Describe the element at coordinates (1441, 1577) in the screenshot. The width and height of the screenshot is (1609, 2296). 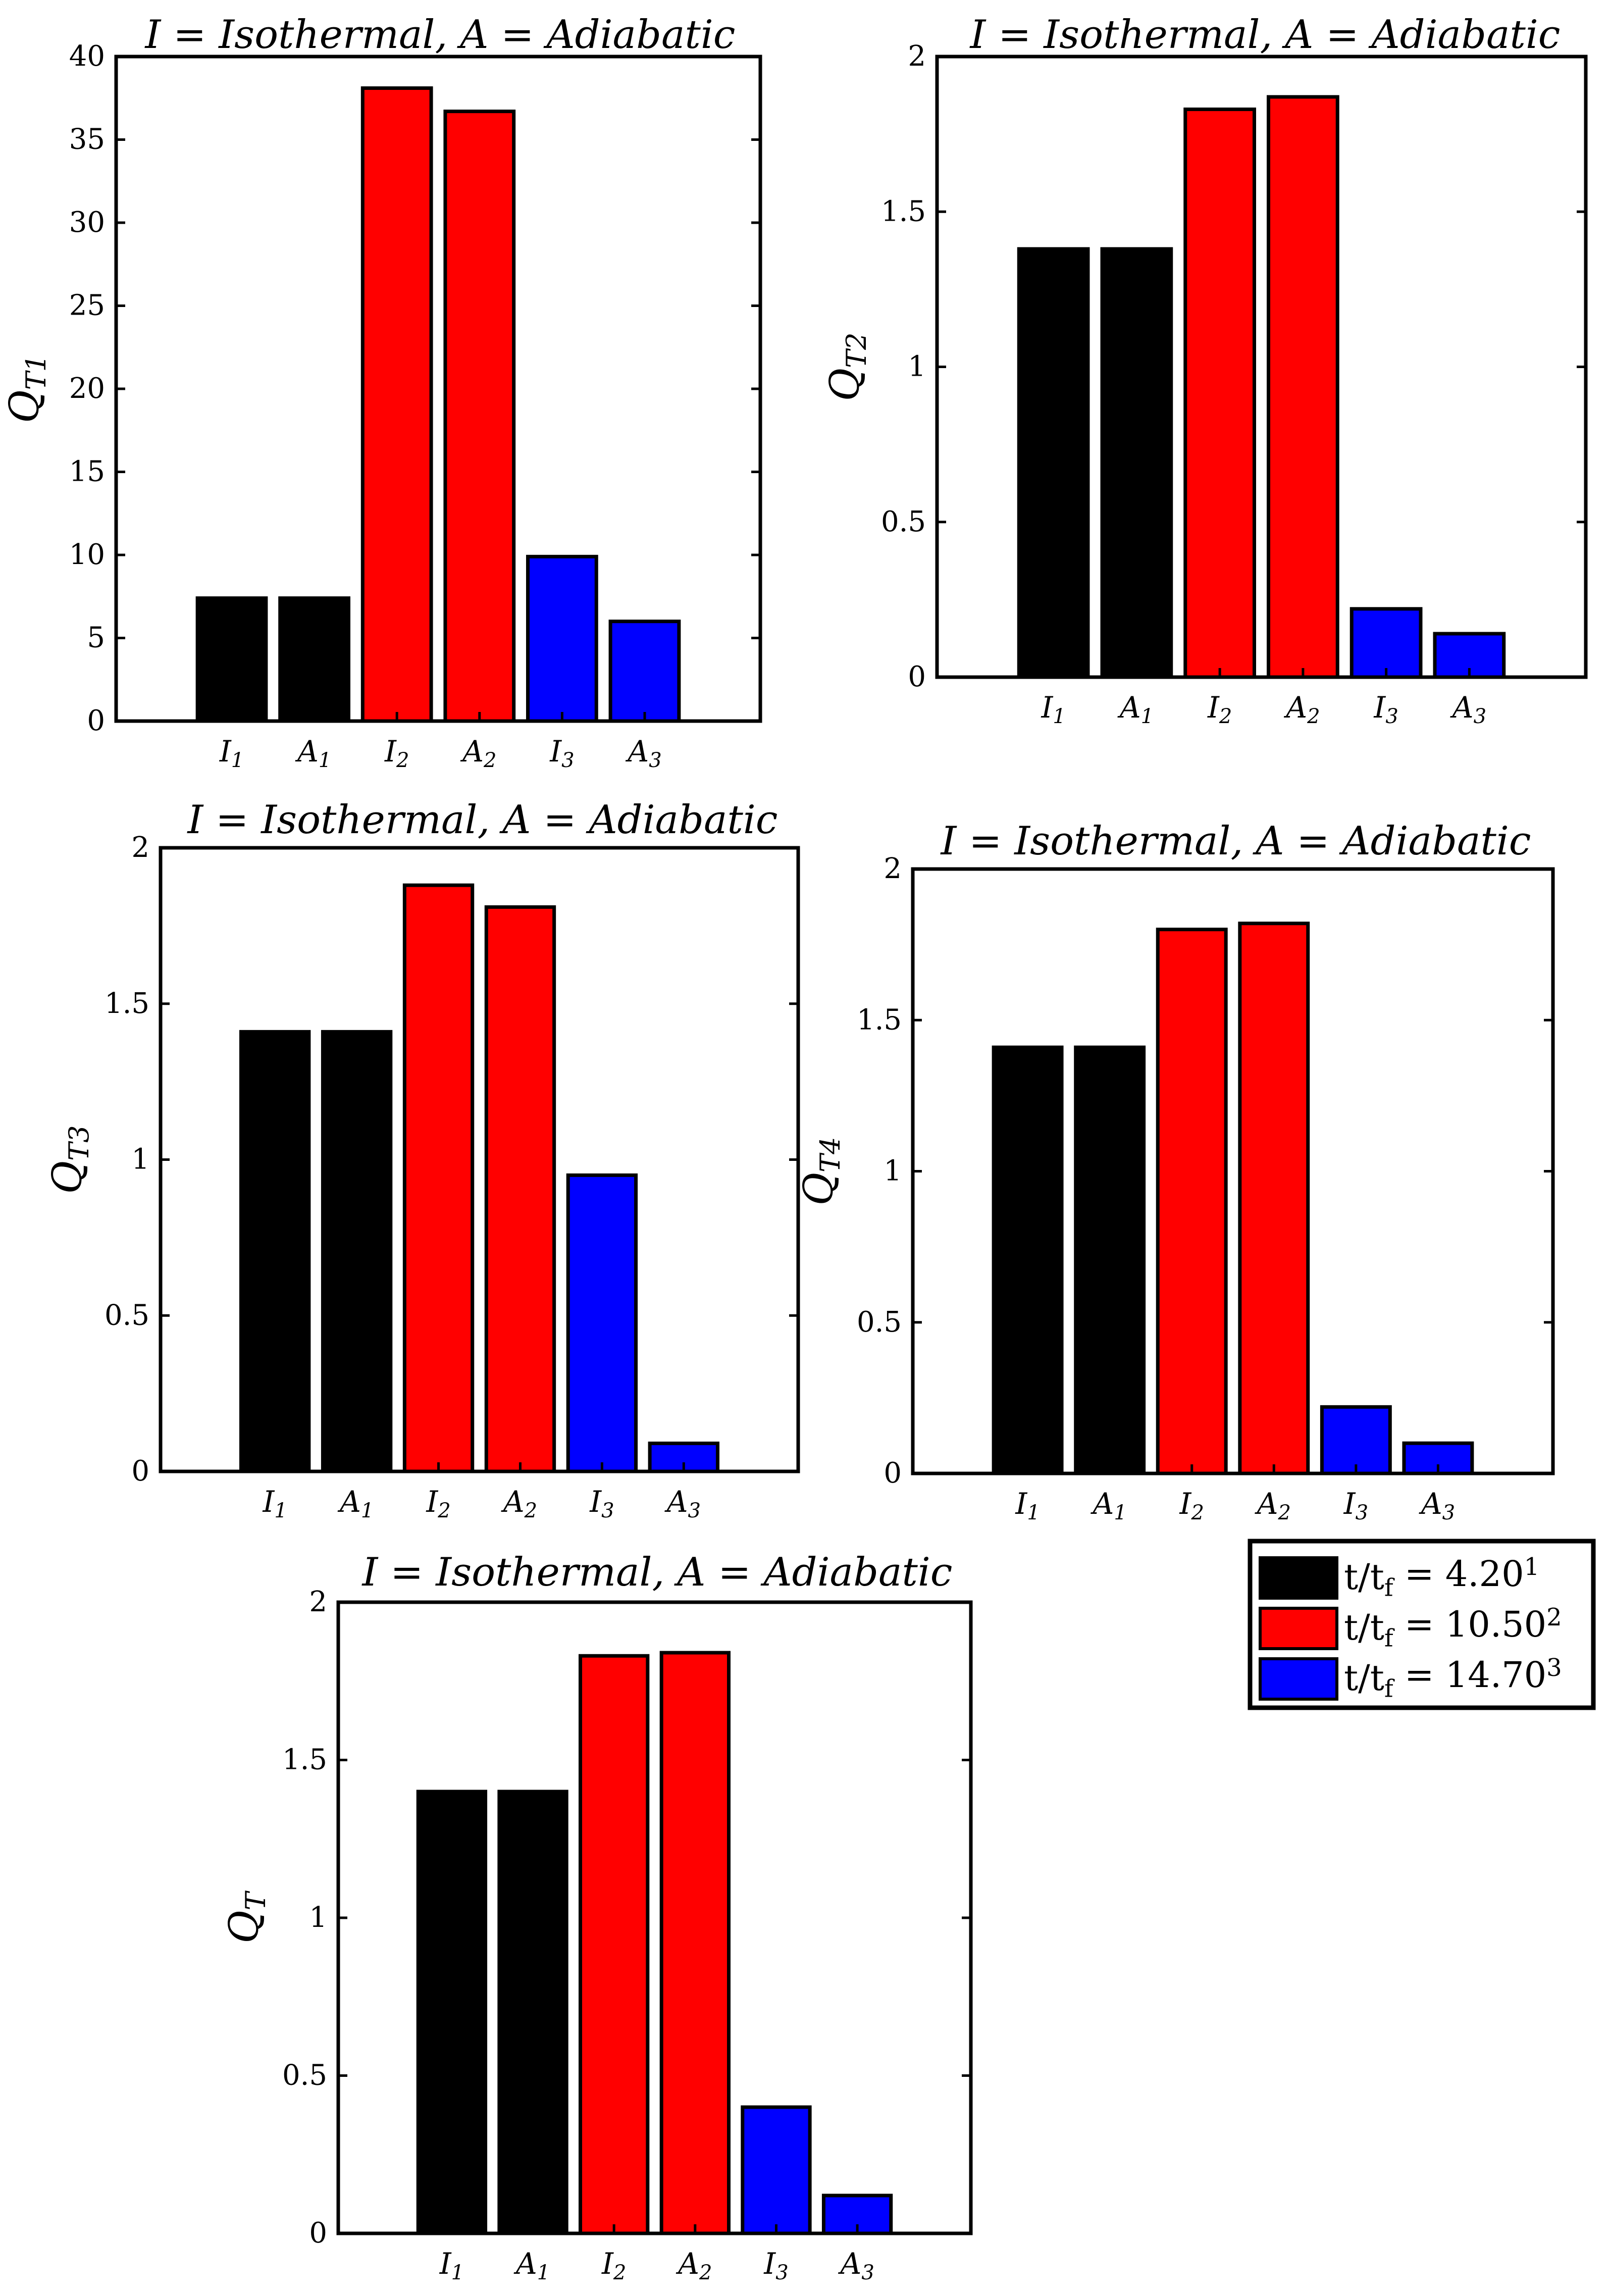
I see `legend-label: t/tf = 4.201` at that location.